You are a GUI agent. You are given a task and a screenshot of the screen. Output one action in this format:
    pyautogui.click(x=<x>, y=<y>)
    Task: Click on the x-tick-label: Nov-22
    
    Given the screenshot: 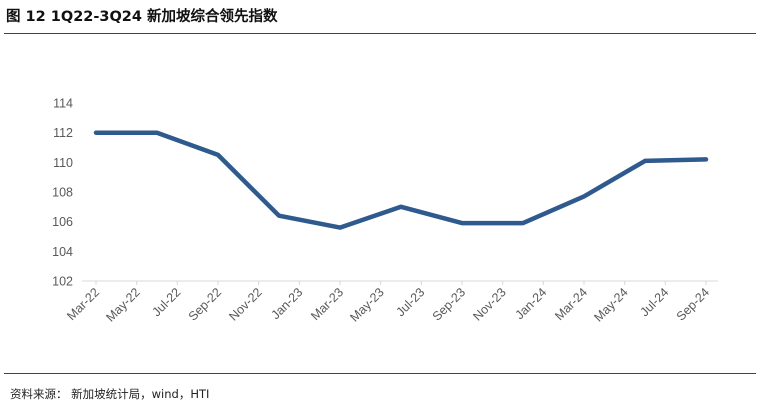 What is the action you would take?
    pyautogui.click(x=245, y=304)
    